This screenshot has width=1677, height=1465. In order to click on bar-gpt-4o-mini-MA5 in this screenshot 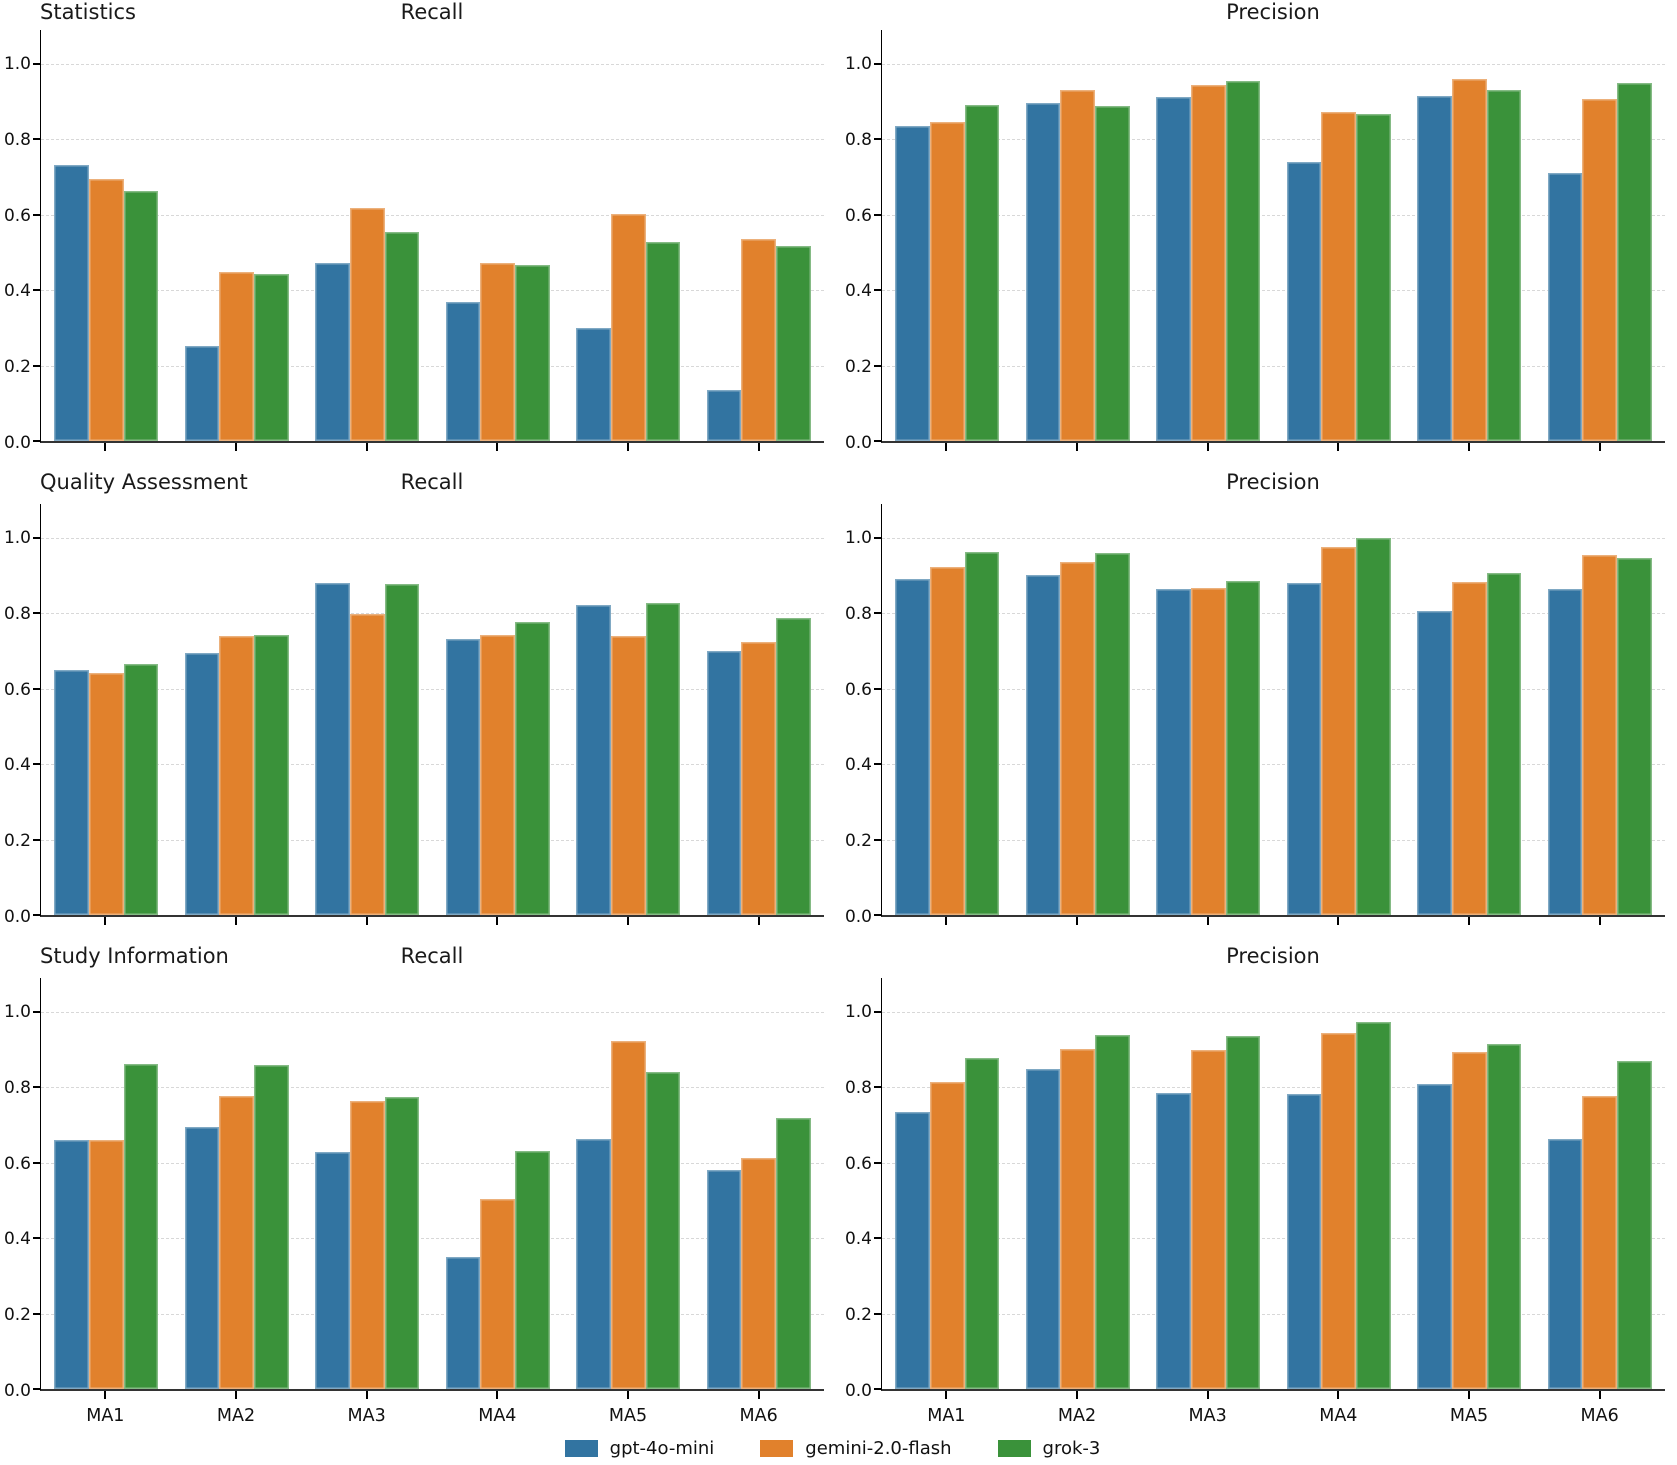, I will do `click(1434, 1236)`.